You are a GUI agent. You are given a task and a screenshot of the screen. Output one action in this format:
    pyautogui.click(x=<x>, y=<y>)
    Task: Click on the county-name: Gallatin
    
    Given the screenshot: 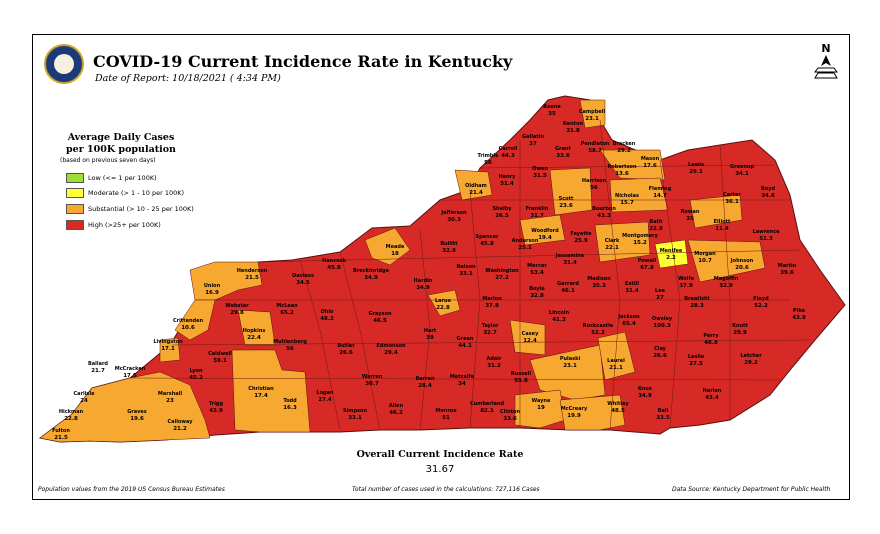 What is the action you would take?
    pyautogui.click(x=533, y=137)
    